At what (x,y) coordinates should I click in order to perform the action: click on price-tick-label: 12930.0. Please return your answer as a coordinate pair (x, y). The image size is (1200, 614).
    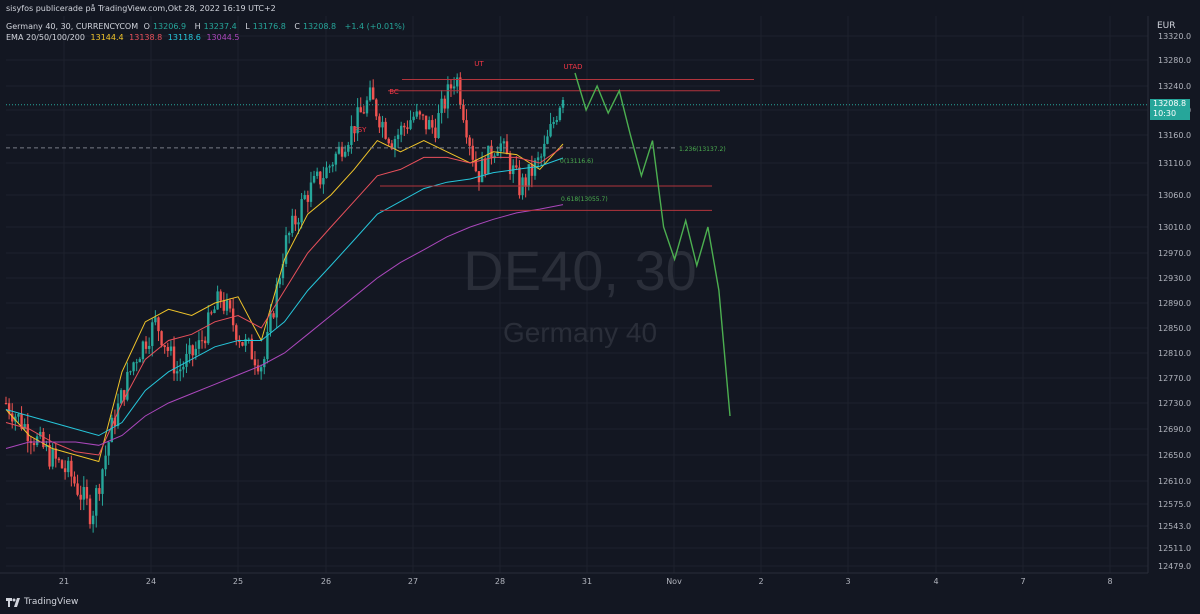
    Looking at the image, I should click on (1174, 278).